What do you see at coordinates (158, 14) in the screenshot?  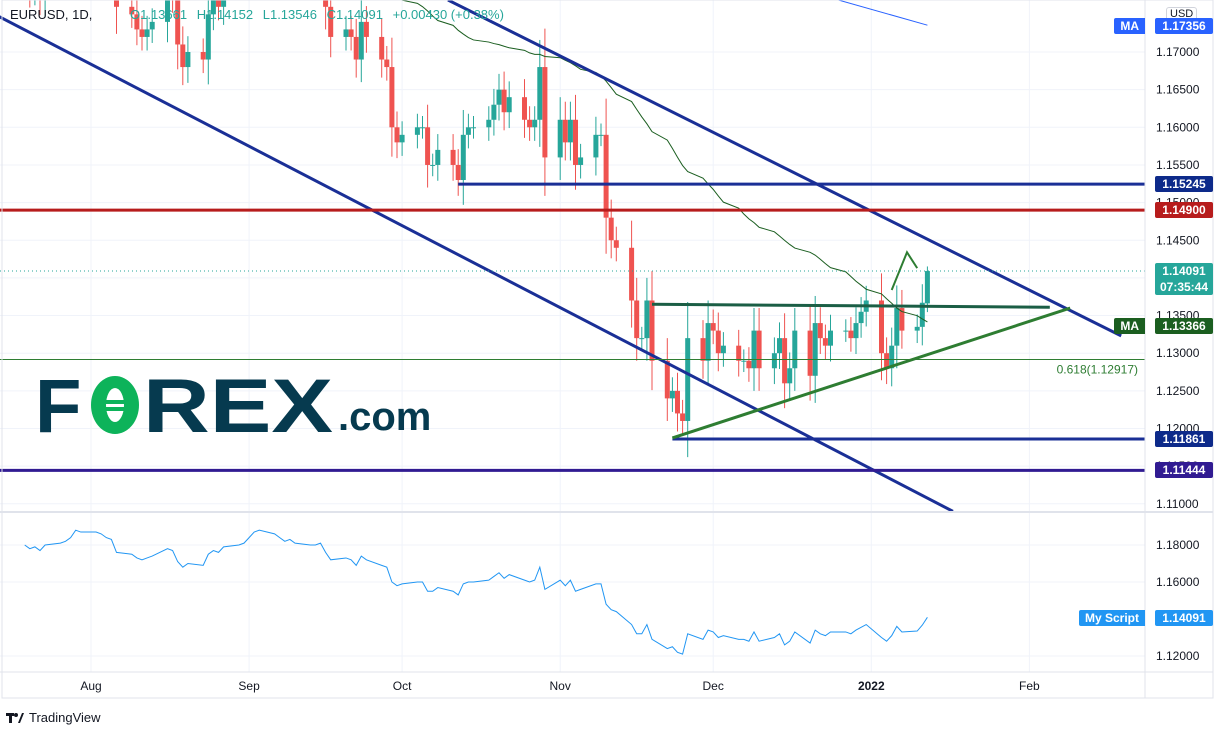 I see `open-value: O1.13661` at bounding box center [158, 14].